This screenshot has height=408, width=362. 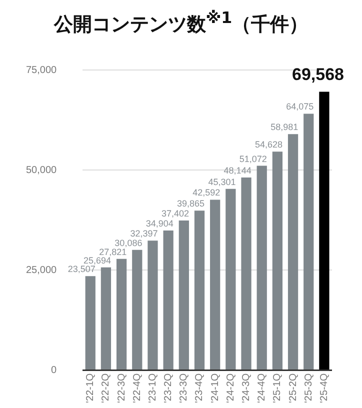 What do you see at coordinates (42, 70) in the screenshot?
I see `y-tick-label: 75,000` at bounding box center [42, 70].